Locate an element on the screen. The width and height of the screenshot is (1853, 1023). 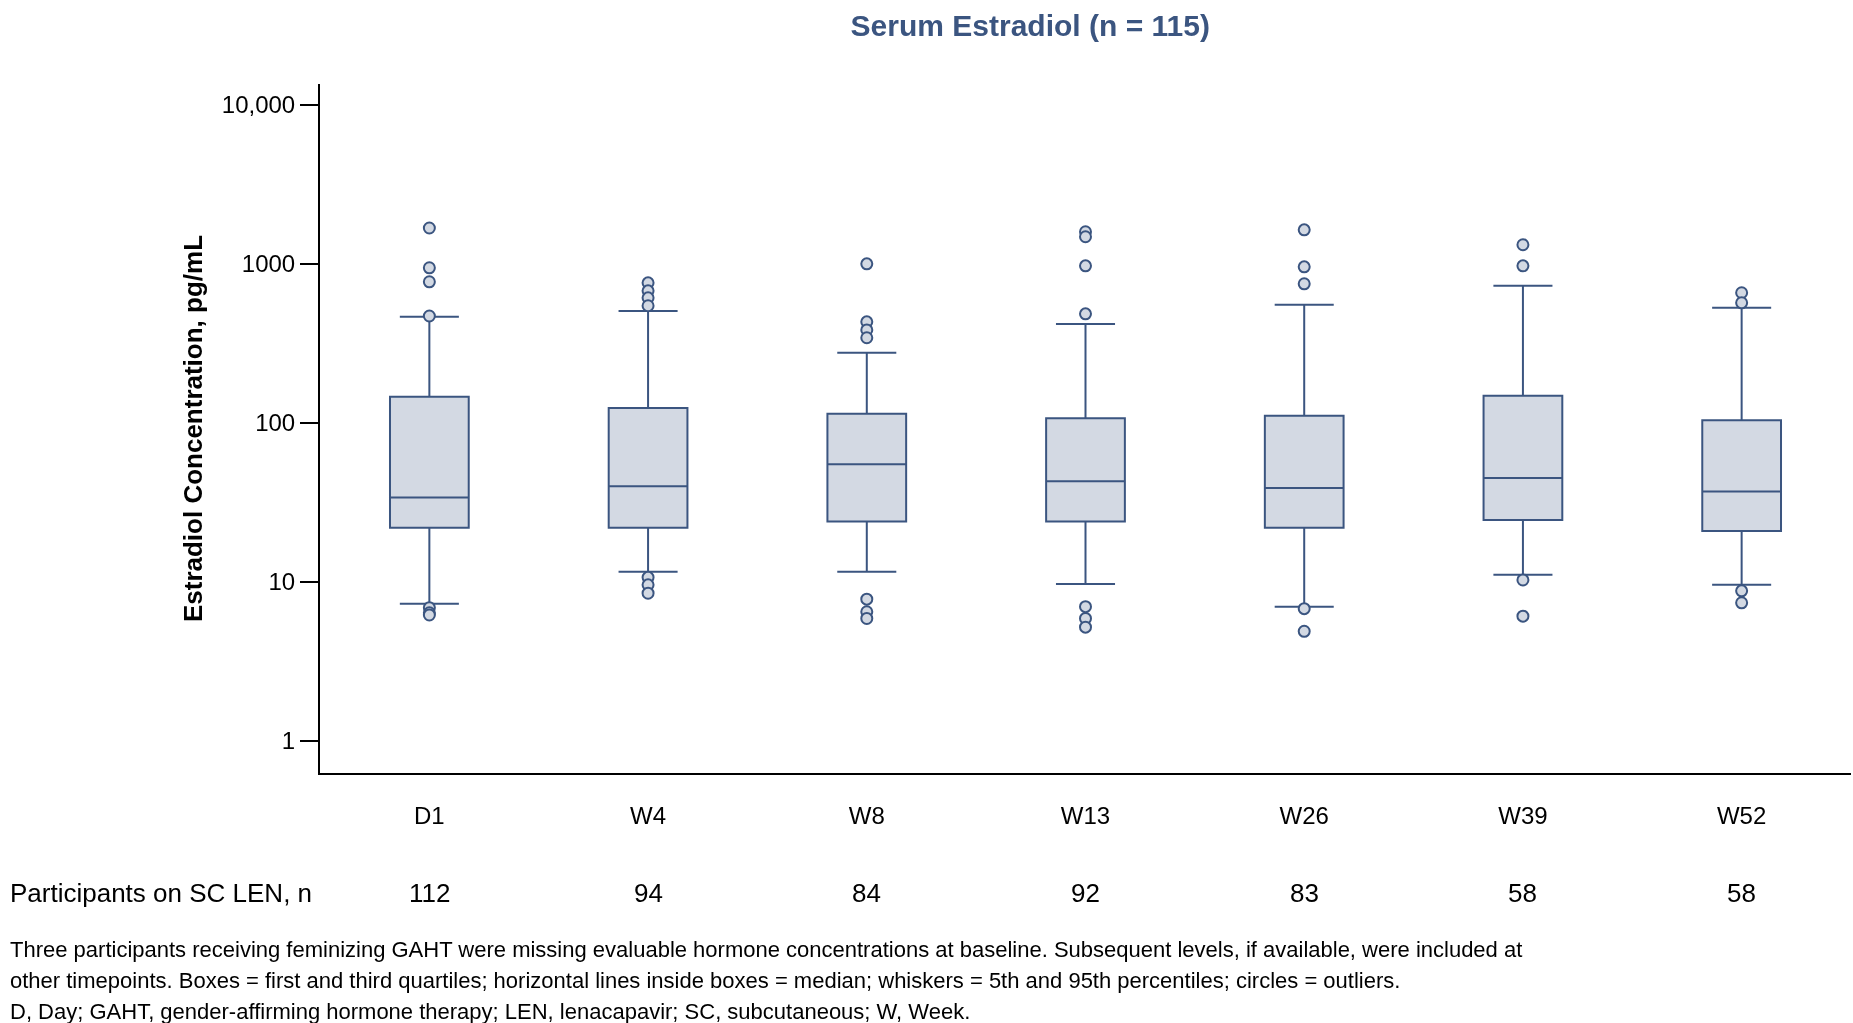
x-tick-label: W4 is located at coordinates (648, 815).